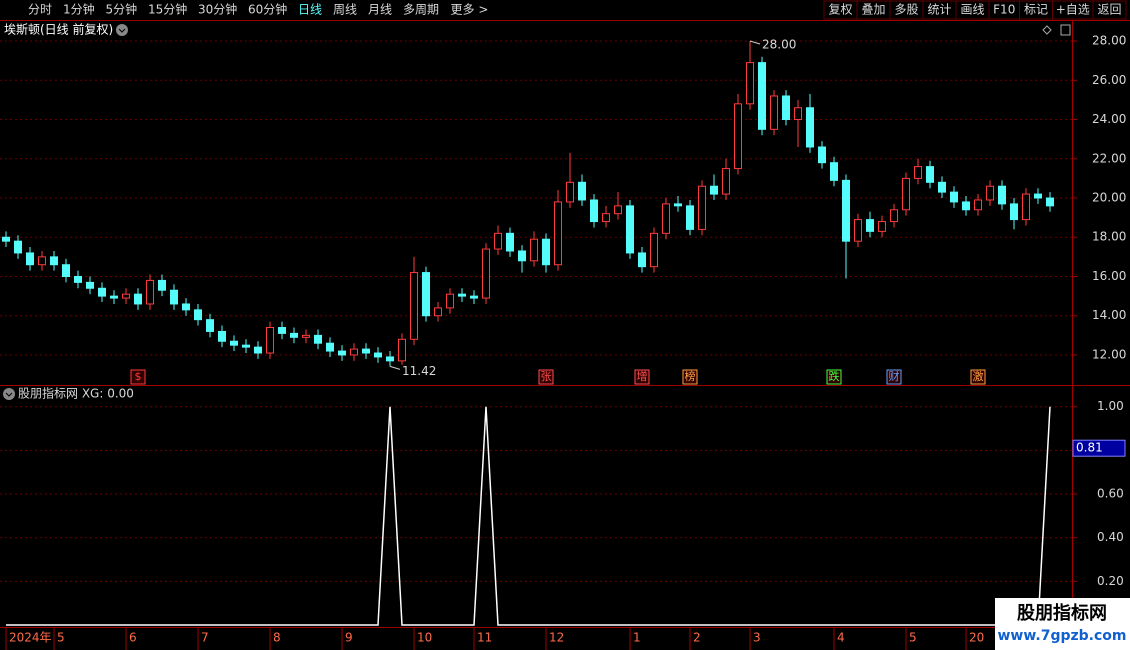 This screenshot has height=650, width=1130. I want to click on event-label: 张, so click(546, 376).